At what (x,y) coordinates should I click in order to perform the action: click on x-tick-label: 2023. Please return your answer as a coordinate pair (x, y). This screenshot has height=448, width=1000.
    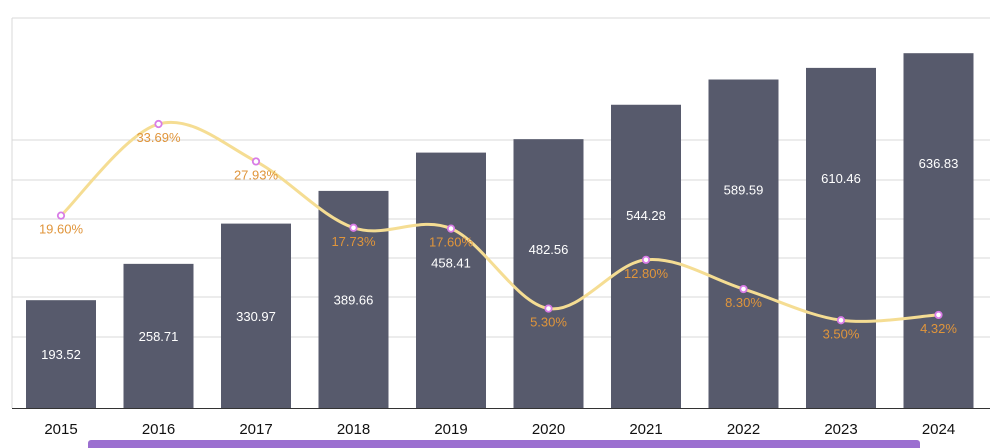
    Looking at the image, I should click on (840, 429).